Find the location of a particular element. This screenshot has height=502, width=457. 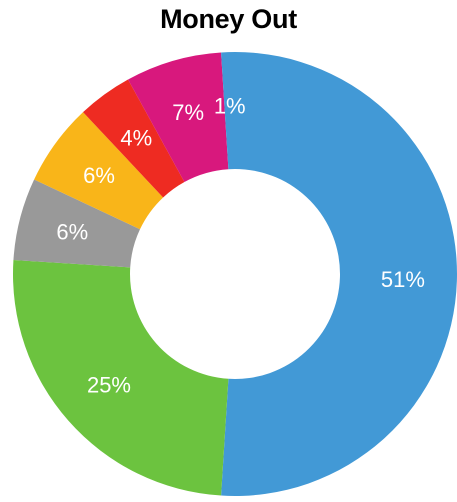

chart-title: Money Out is located at coordinates (228, 19).